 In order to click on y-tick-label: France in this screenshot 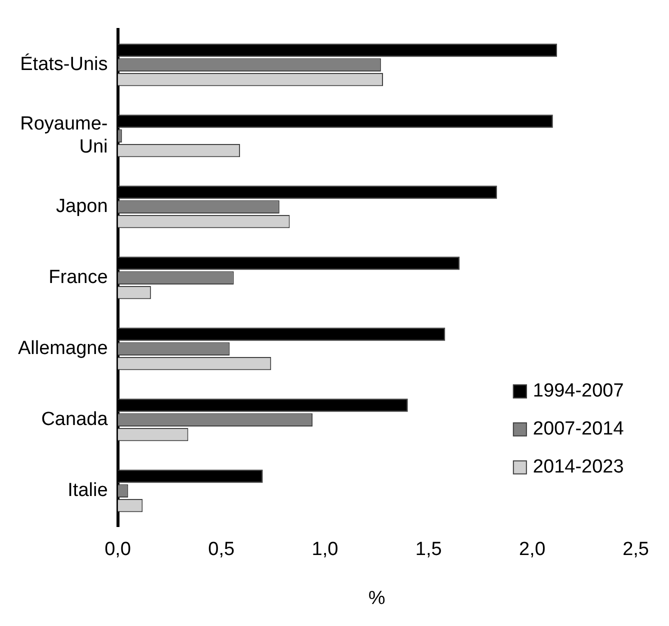, I will do `click(78, 277)`.